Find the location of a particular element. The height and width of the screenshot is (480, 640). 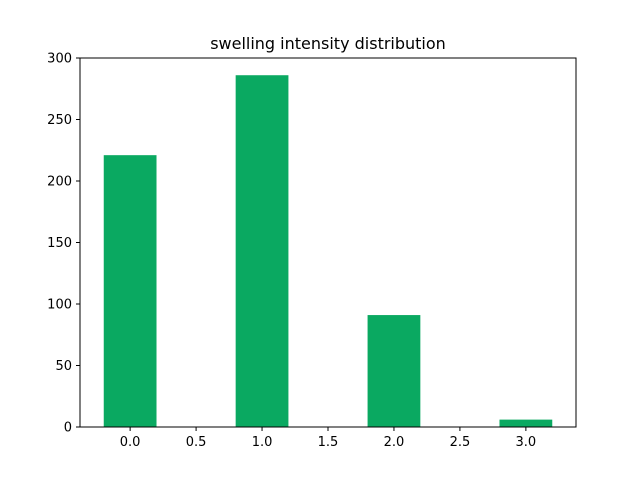

x-tick-label: 1.0 is located at coordinates (262, 442).